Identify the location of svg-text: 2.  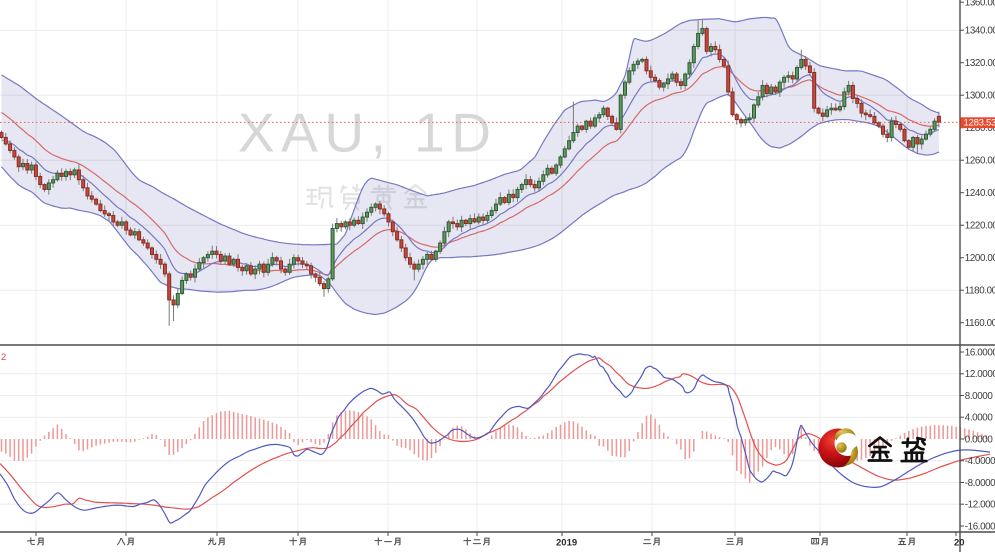
(3, 357).